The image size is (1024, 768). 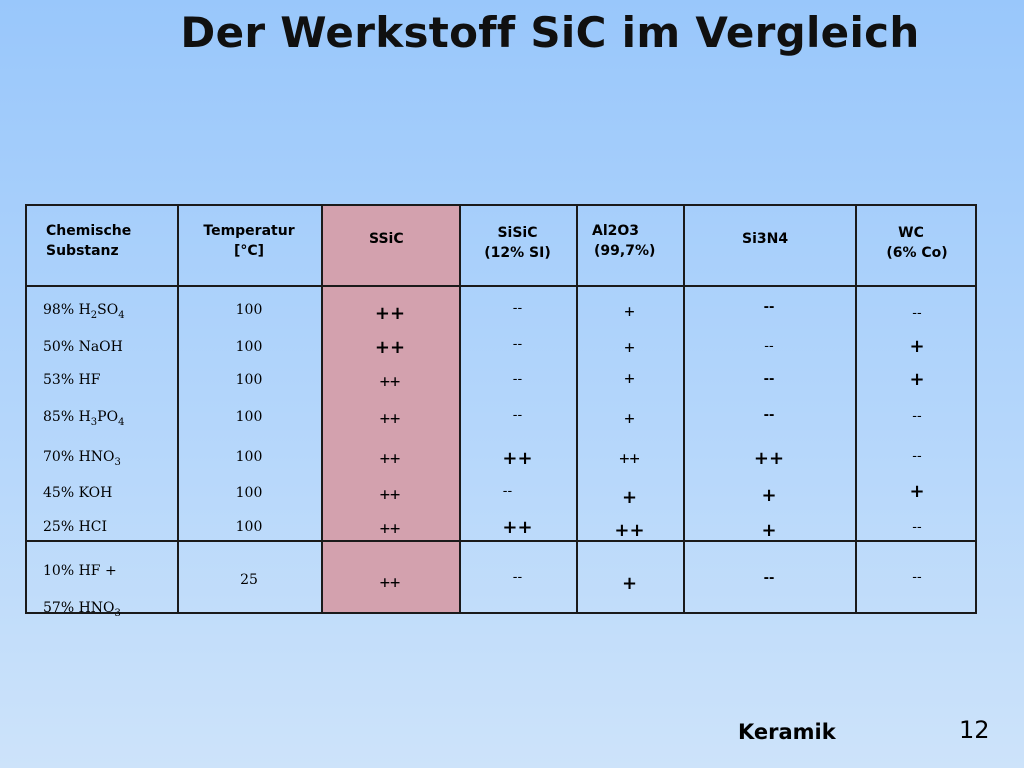 I want to click on page-title: Der Werkstoff SiC im Vergleich, so click(x=550, y=32).